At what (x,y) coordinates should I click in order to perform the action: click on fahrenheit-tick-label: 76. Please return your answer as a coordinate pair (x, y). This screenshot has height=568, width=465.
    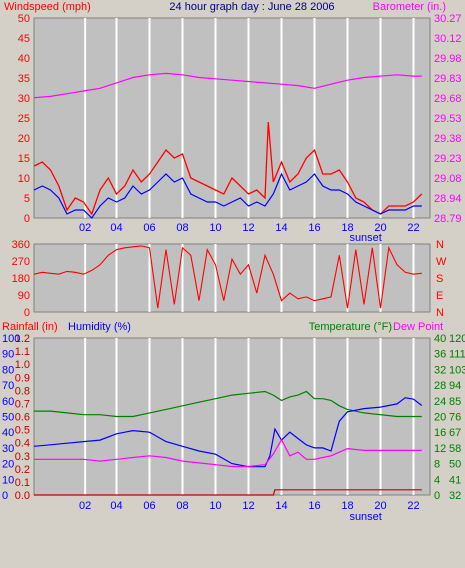
    Looking at the image, I should click on (455, 418).